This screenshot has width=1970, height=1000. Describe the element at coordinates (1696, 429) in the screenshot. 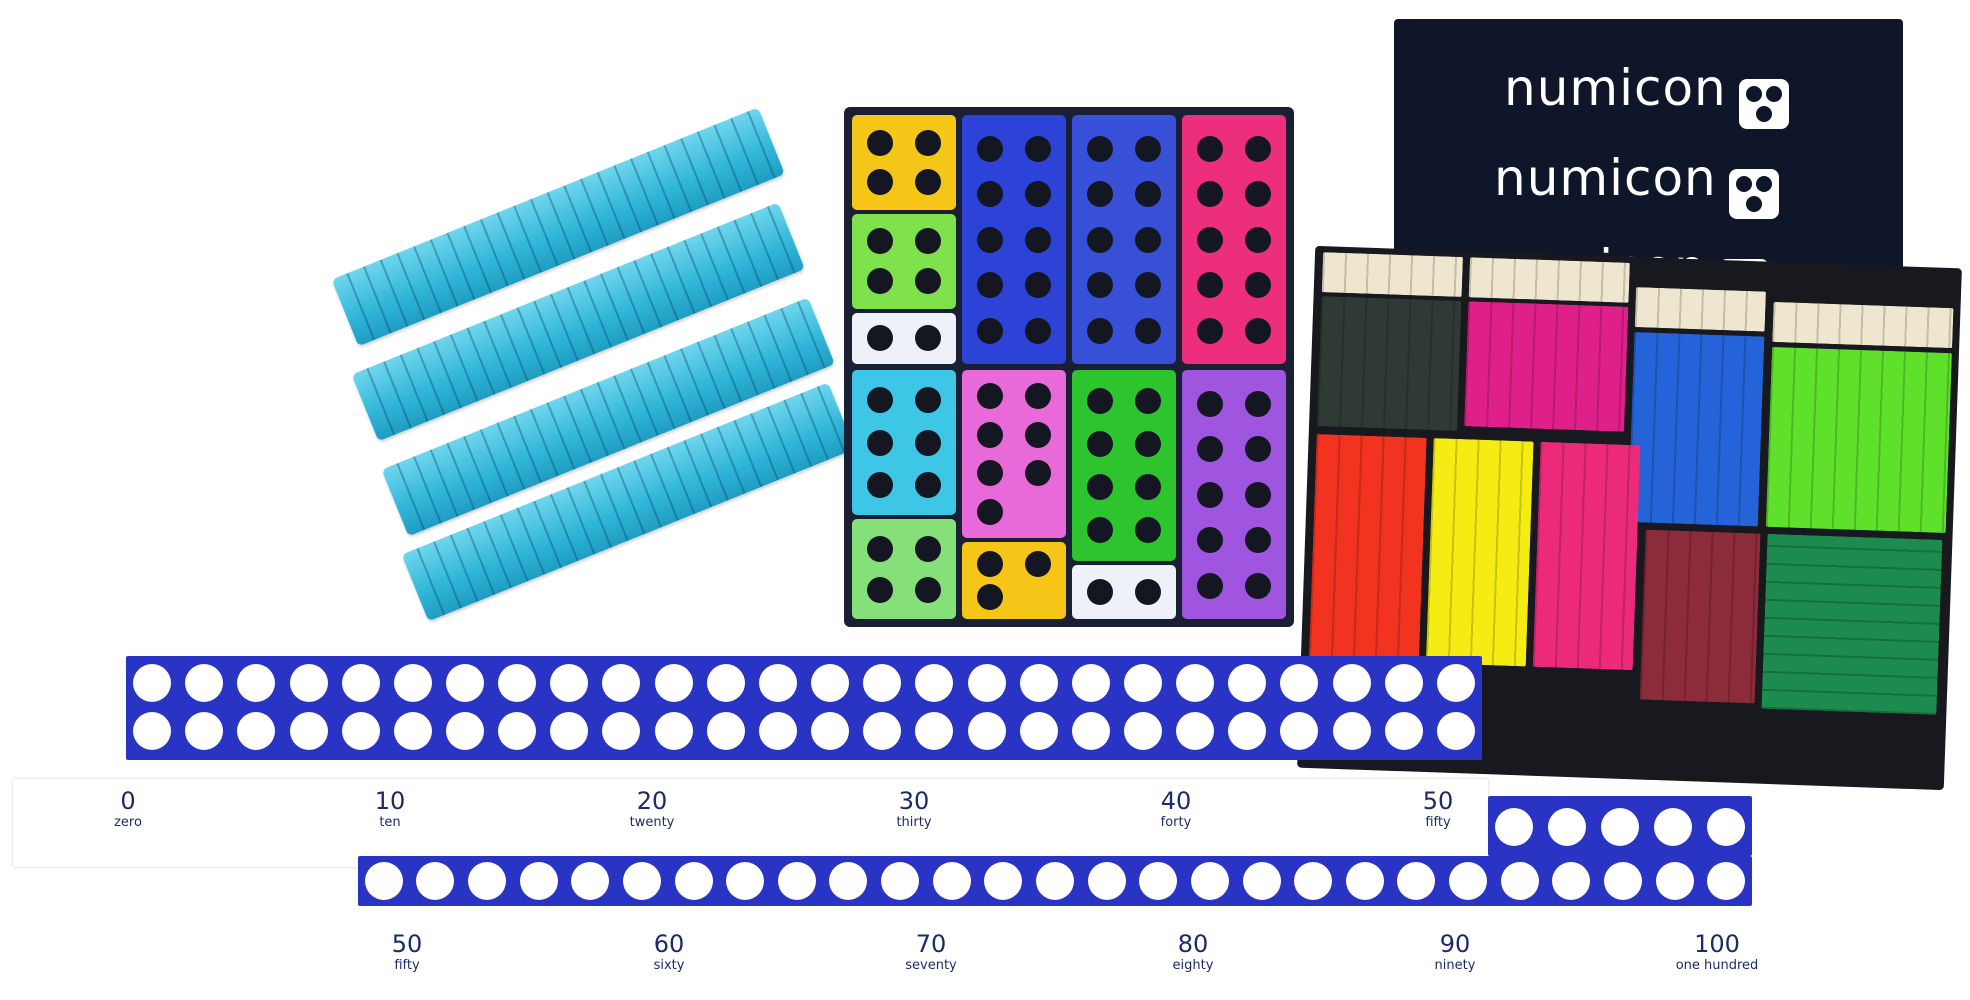

I see `rod-group-blue` at that location.